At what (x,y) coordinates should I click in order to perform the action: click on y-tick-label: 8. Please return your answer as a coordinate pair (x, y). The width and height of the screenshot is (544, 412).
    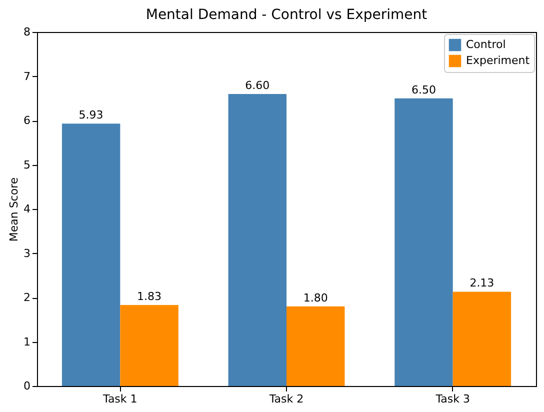
    Looking at the image, I should click on (27, 32).